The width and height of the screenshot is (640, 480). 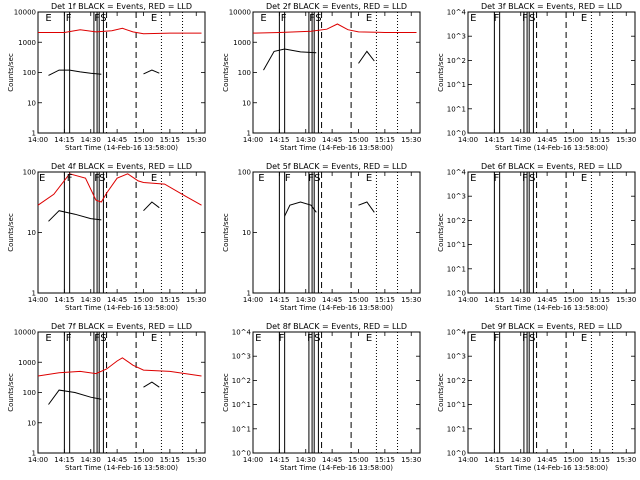 I want to click on panel-title: Det 5f BLACK = Events, RED = LLD, so click(x=336, y=166).